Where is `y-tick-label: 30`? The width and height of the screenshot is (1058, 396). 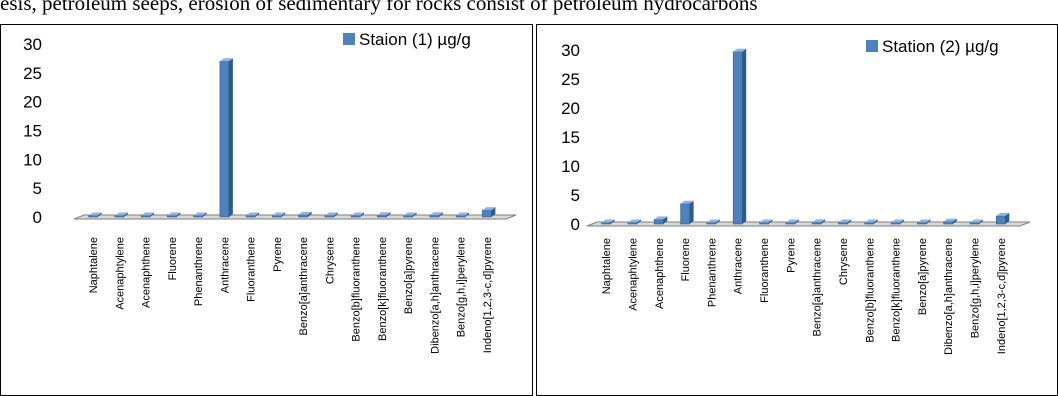
y-tick-label: 30 is located at coordinates (570, 50).